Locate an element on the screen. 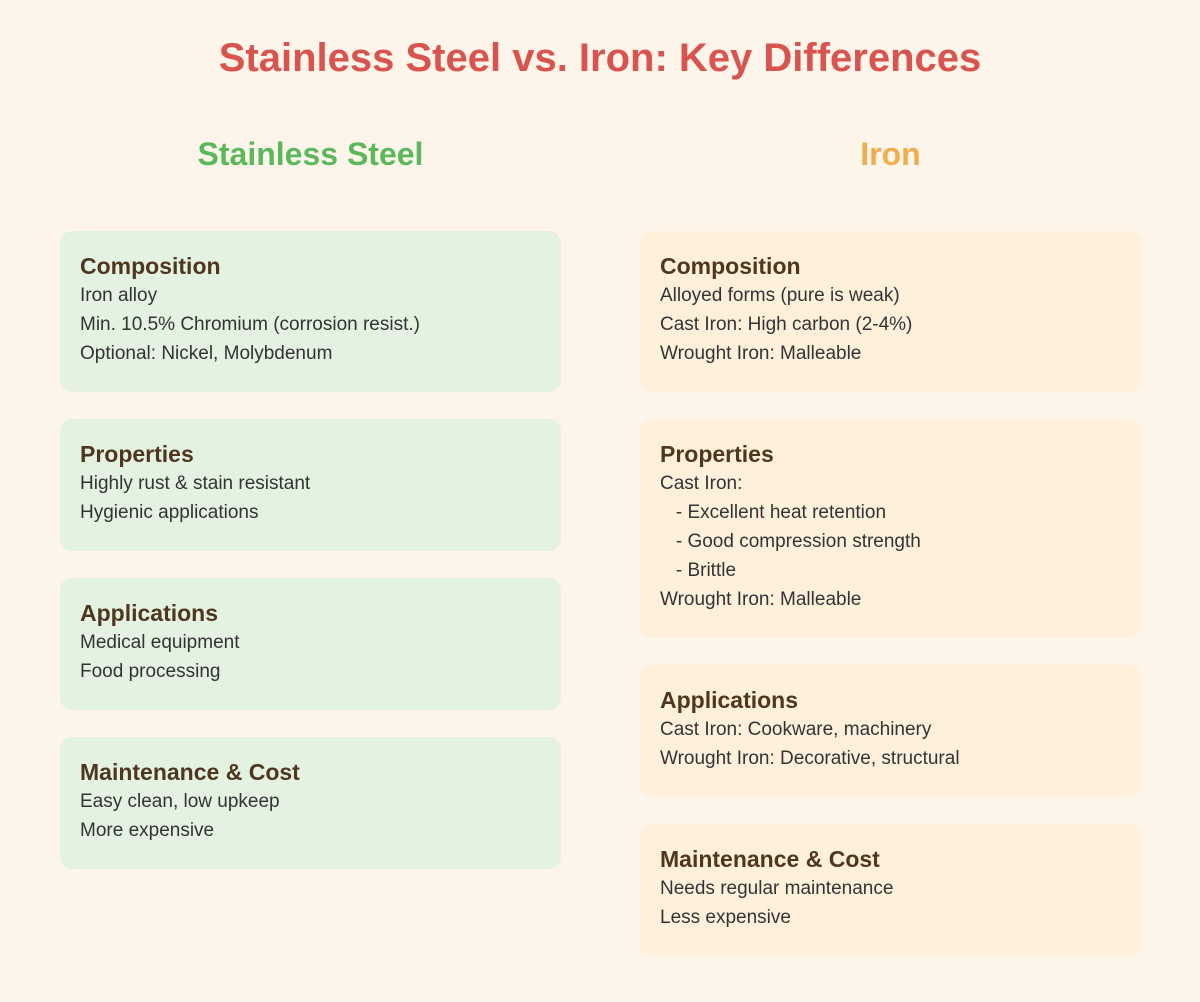 The width and height of the screenshot is (1200, 1002). card-line: Hygienic applications is located at coordinates (169, 512).